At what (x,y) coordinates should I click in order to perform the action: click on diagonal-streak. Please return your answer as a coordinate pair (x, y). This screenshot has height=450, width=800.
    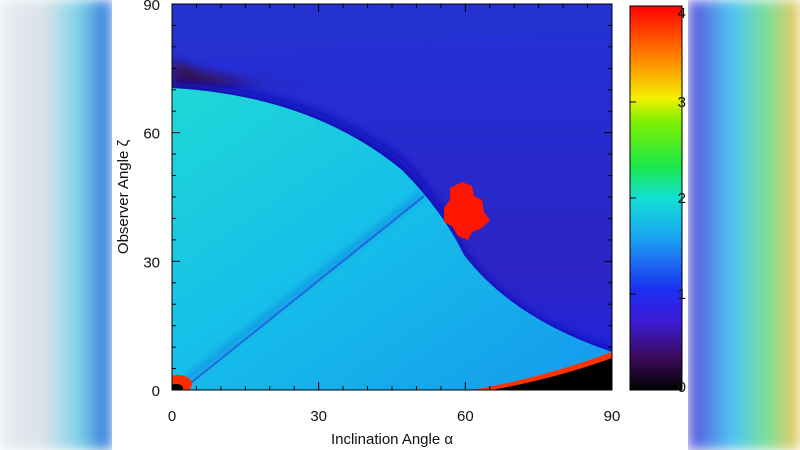
    Looking at the image, I should click on (299, 290).